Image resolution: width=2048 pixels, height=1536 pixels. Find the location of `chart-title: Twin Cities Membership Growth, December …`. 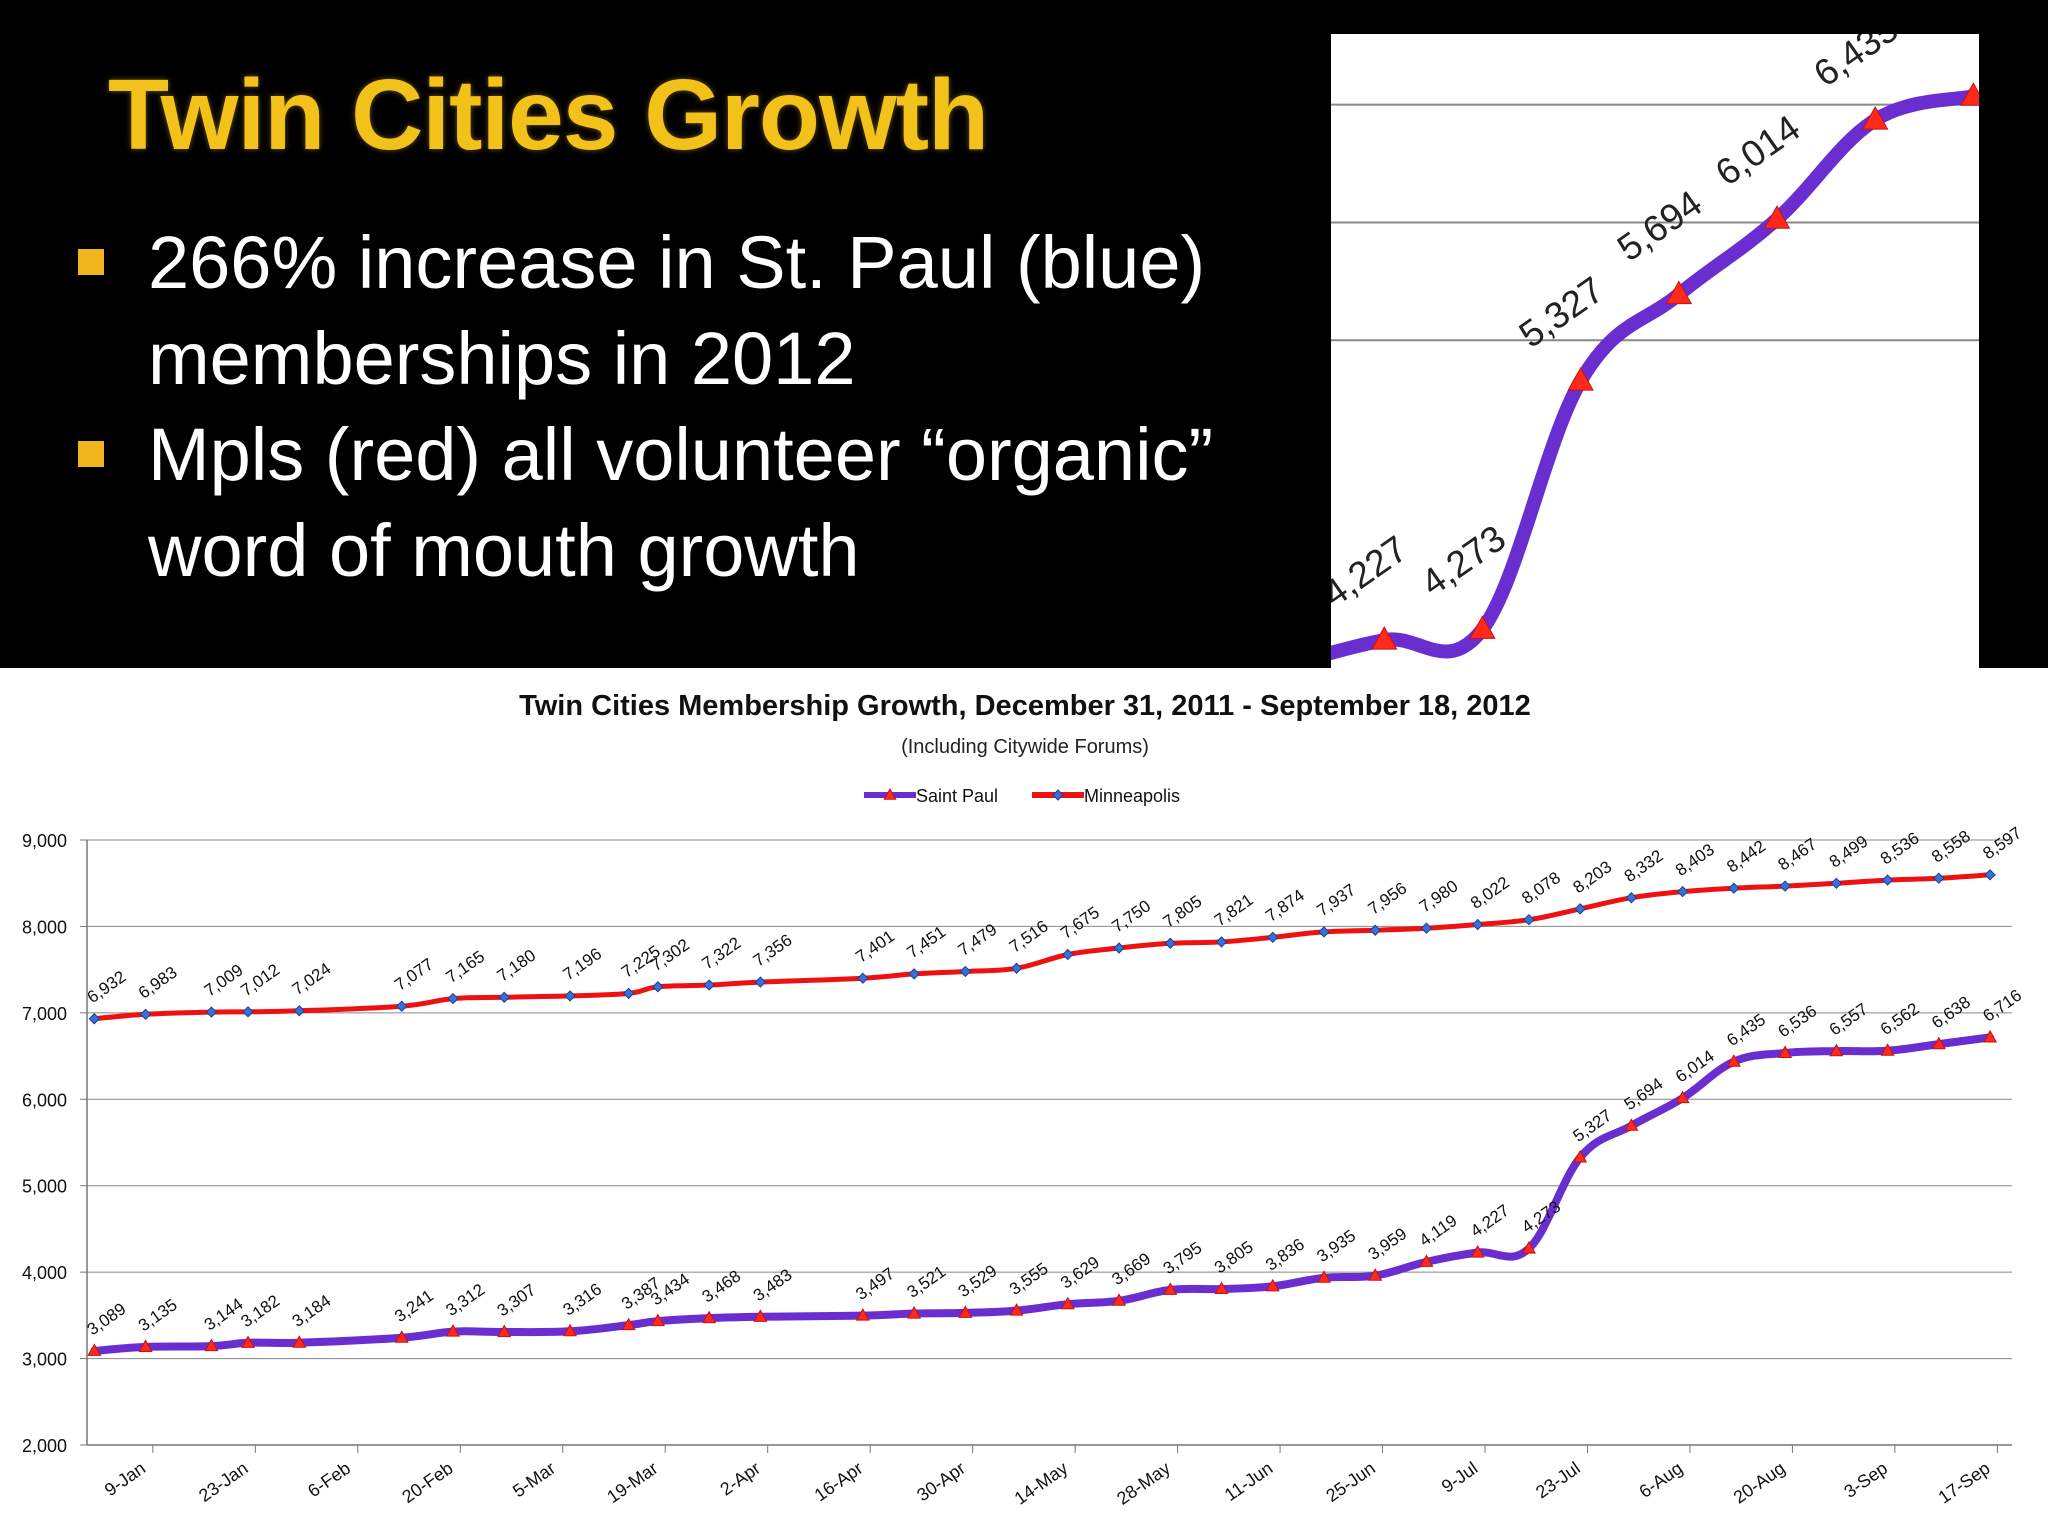

chart-title: Twin Cities Membership Growth, December … is located at coordinates (1025, 706).